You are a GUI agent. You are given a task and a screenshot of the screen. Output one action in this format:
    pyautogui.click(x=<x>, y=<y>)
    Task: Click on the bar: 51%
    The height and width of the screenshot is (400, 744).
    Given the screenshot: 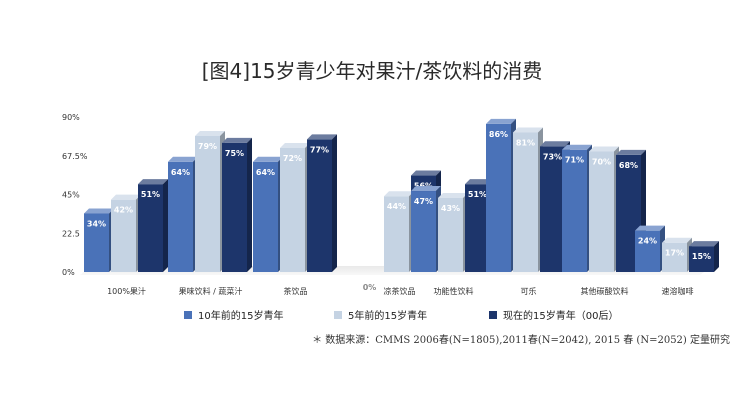 What is the action you would take?
    pyautogui.click(x=153, y=225)
    